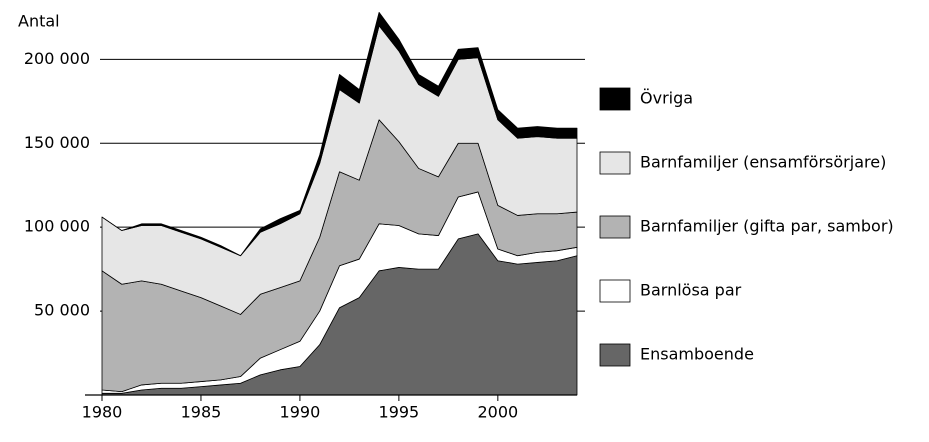 This screenshot has height=442, width=929. I want to click on legend-label: Barnlösa par, so click(691, 290).